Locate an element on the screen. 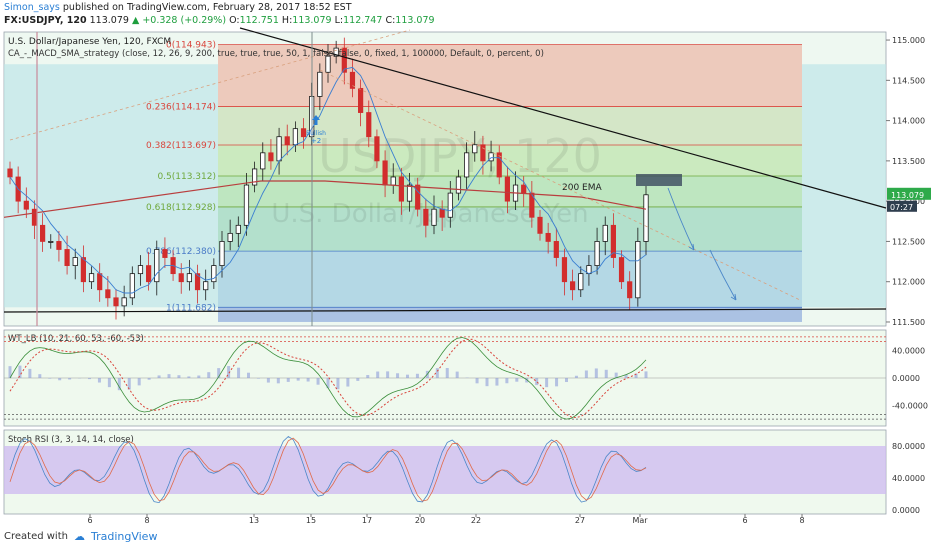 Image resolution: width=932 pixels, height=550 pixels. wt-y-tick-label: 40.0000 is located at coordinates (908, 351).